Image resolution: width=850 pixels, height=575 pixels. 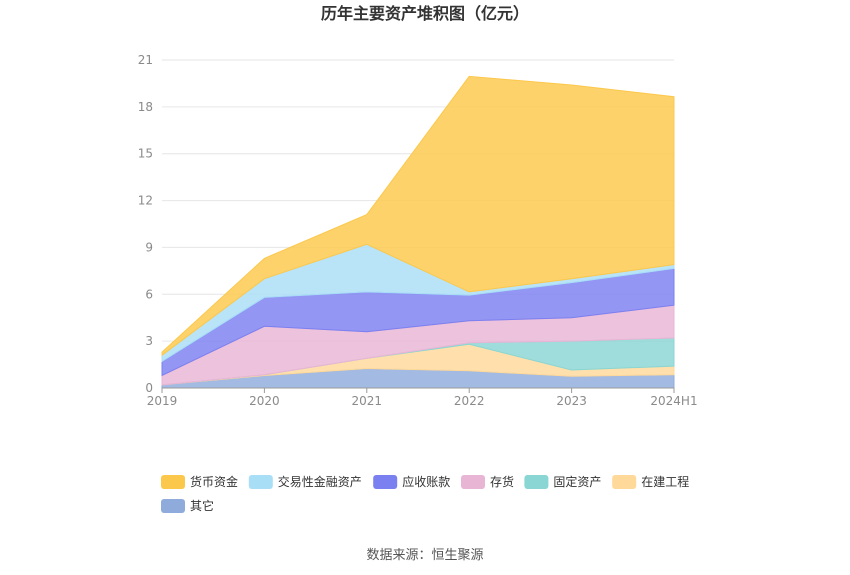 What do you see at coordinates (320, 481) in the screenshot?
I see `legend-label: 交易性金融资产` at bounding box center [320, 481].